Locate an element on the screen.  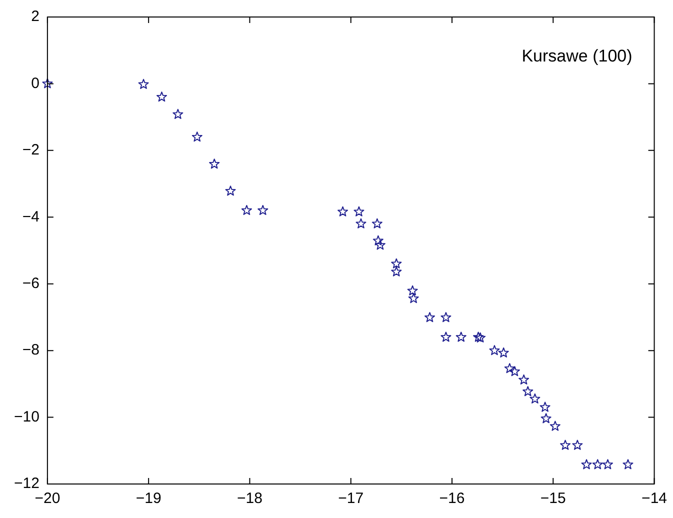
y-tick-label: 2 is located at coordinates (35, 17).